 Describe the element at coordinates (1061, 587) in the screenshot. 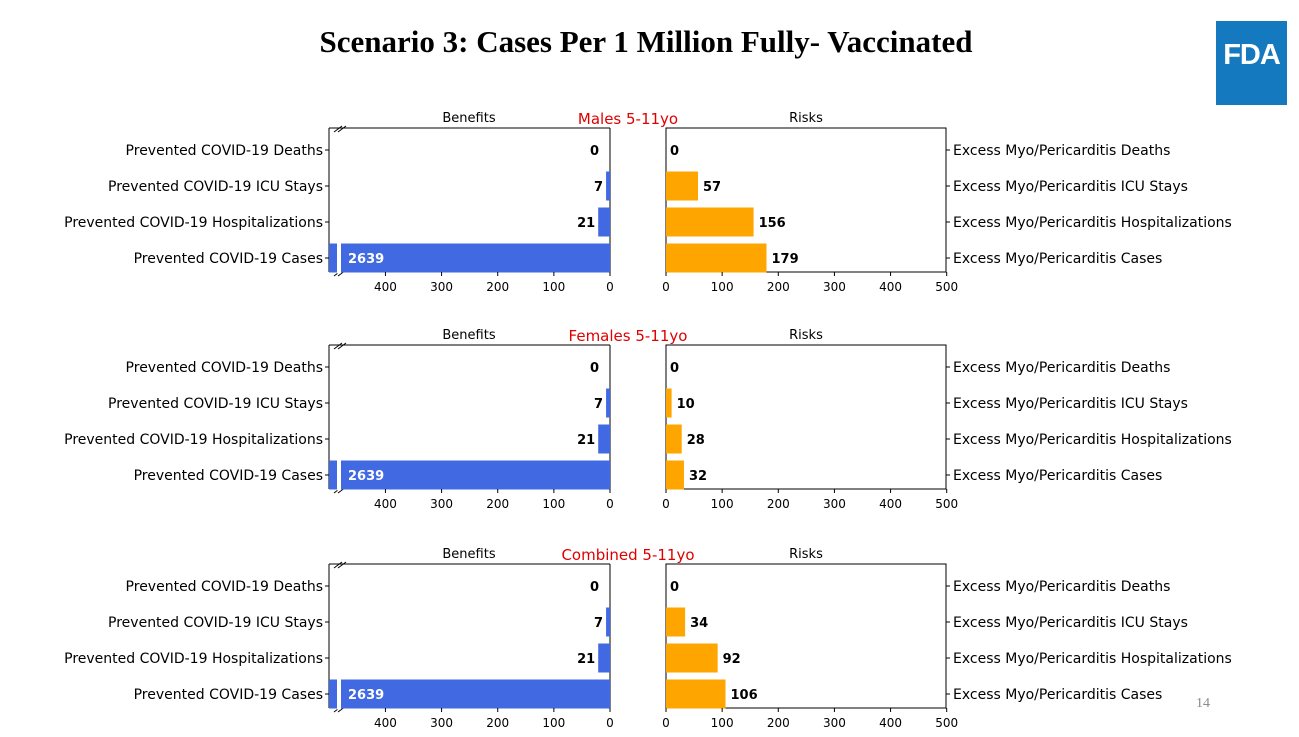

I see `risk-category-label: Excess Myo/Pericarditis Deaths` at that location.